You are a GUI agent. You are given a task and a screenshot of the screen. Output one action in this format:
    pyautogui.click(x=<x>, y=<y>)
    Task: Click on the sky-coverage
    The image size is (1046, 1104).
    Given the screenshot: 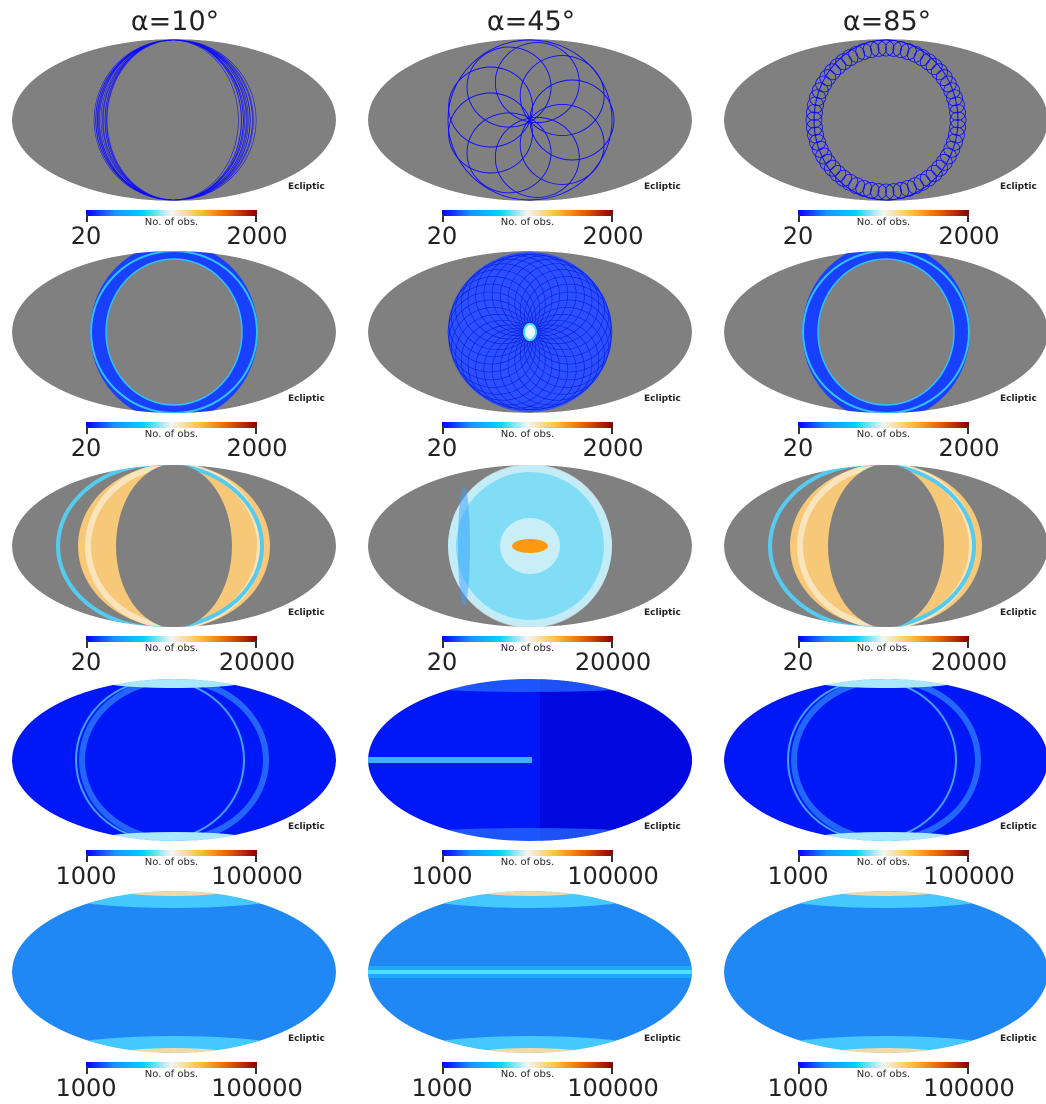 What is the action you would take?
    pyautogui.click(x=174, y=760)
    